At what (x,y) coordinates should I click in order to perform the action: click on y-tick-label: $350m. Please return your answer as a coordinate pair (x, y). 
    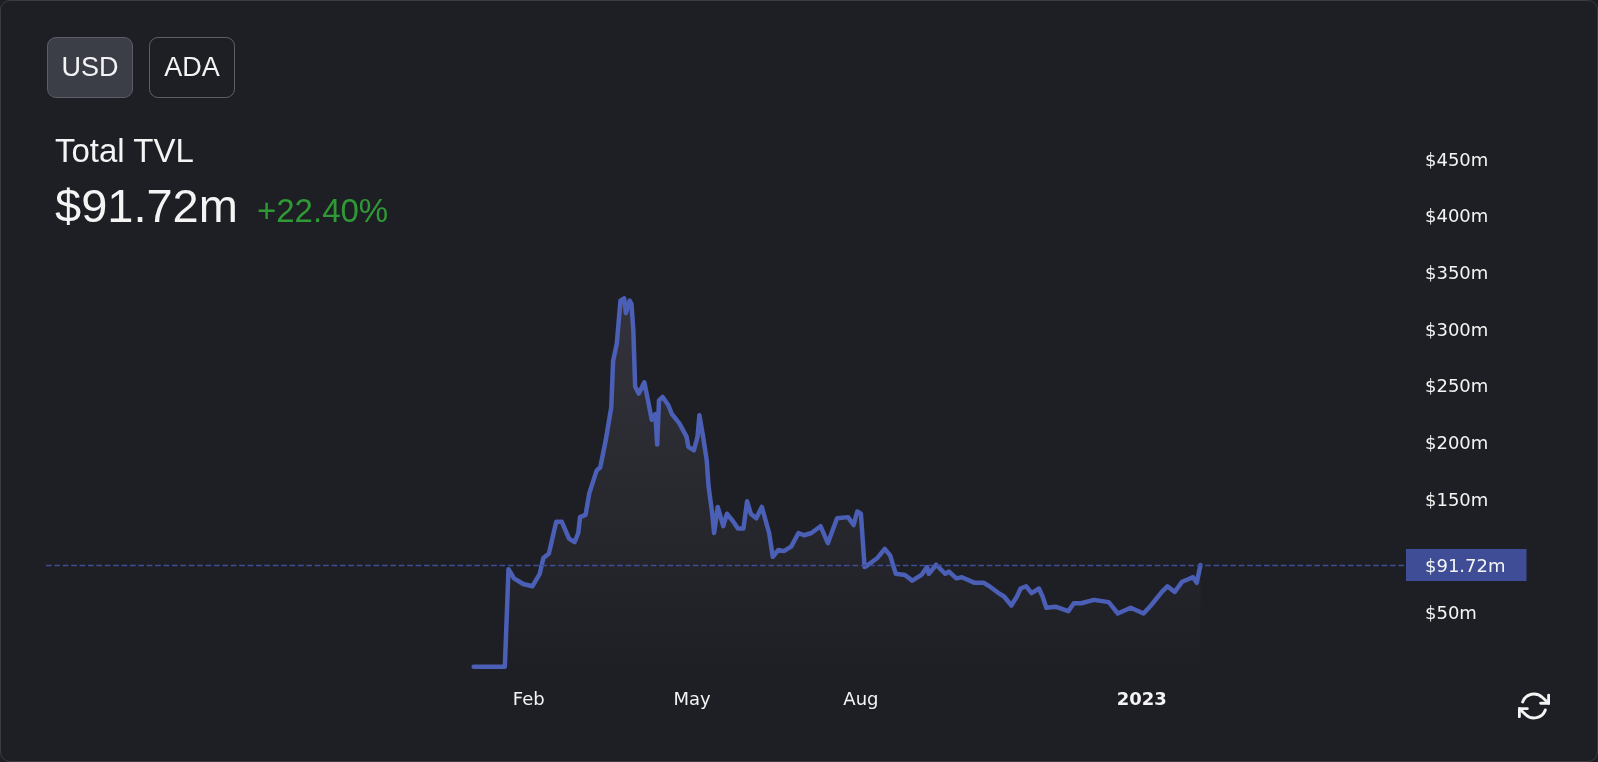
    Looking at the image, I should click on (1457, 272).